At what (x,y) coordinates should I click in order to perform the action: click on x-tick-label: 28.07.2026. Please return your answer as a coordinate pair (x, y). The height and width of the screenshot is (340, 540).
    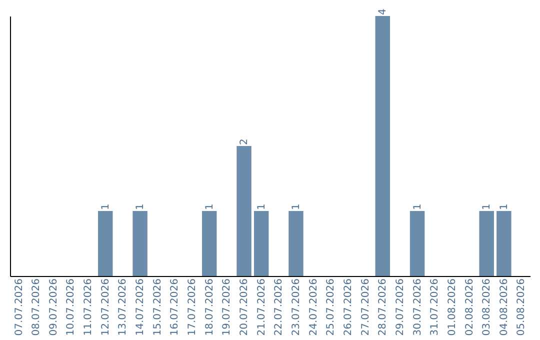
    Looking at the image, I should click on (383, 307).